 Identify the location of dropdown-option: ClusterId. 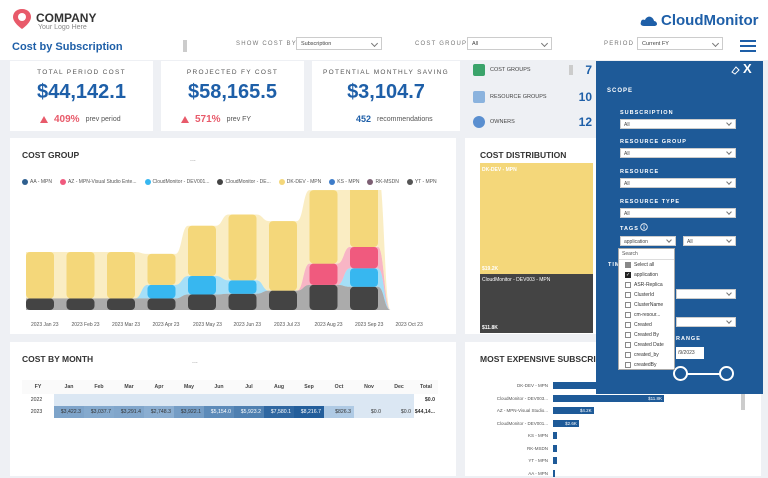
(646, 295).